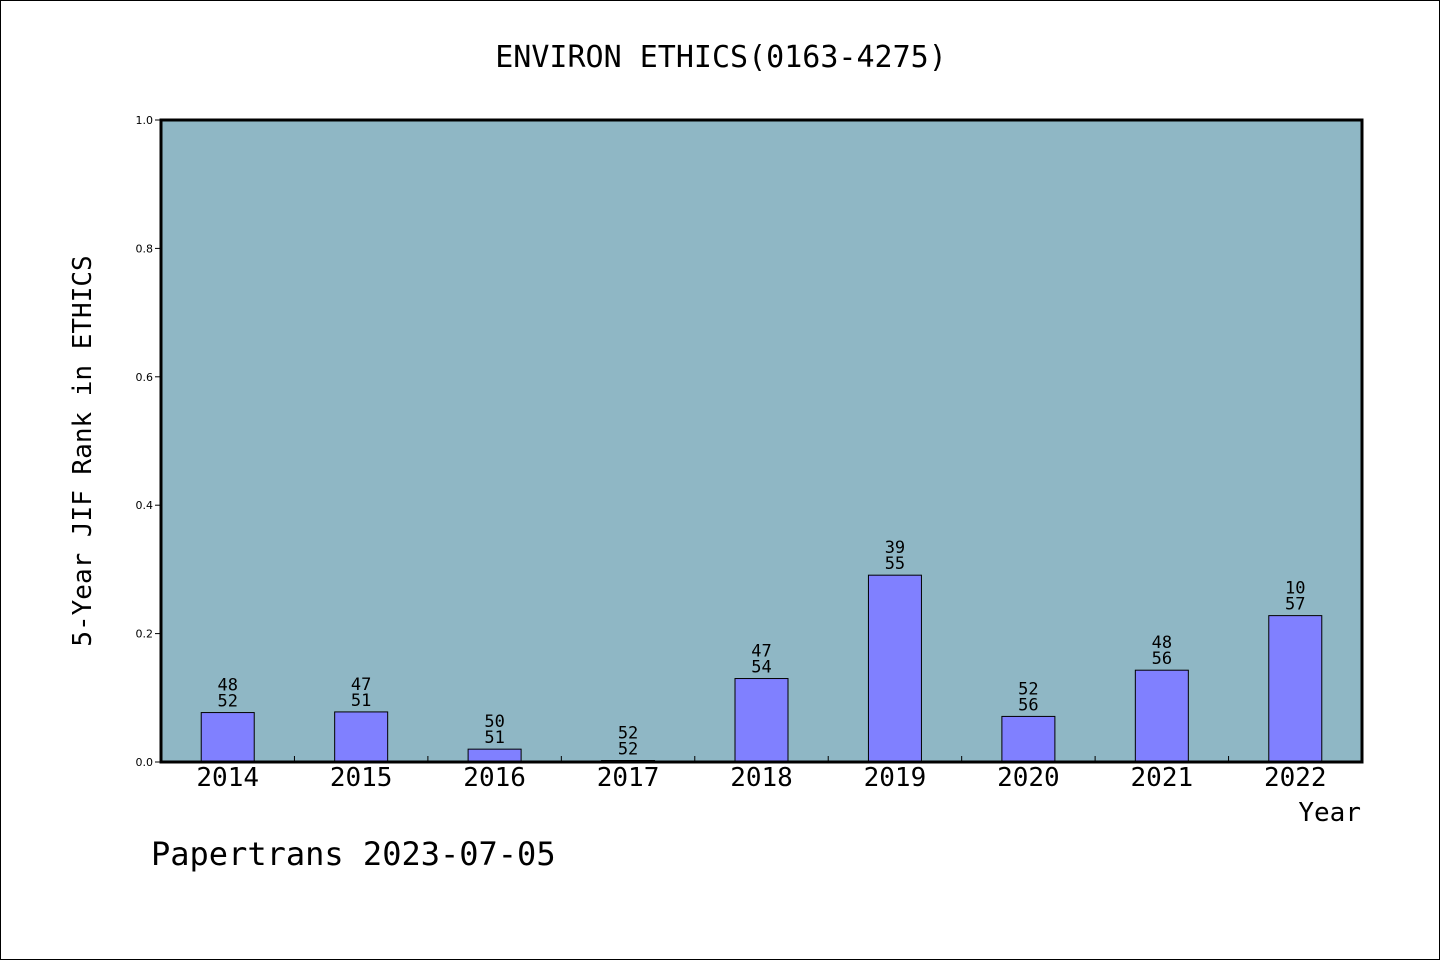  I want to click on x-axis: 2014 2015 2016 2017 2018 2019 2020 2021 2022, so click(761, 774).